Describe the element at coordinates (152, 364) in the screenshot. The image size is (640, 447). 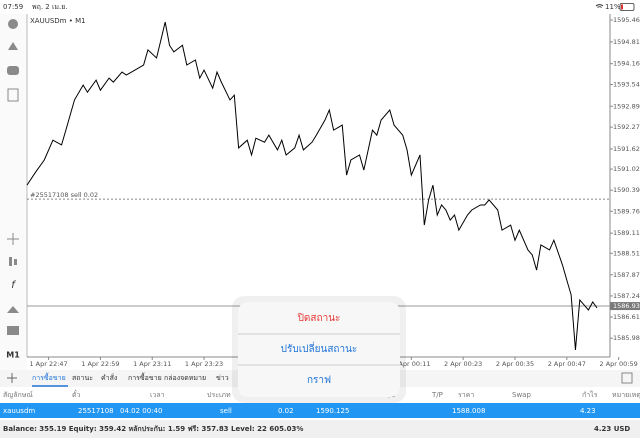
I see `x-tick-label: 1 Apr 23:11` at that location.